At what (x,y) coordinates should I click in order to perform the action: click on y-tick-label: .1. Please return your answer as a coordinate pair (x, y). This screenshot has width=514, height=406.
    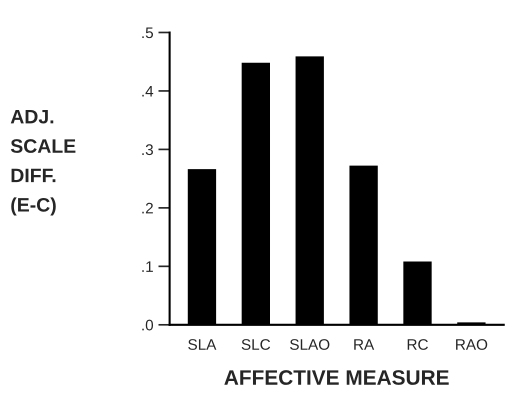
    Looking at the image, I should click on (147, 266).